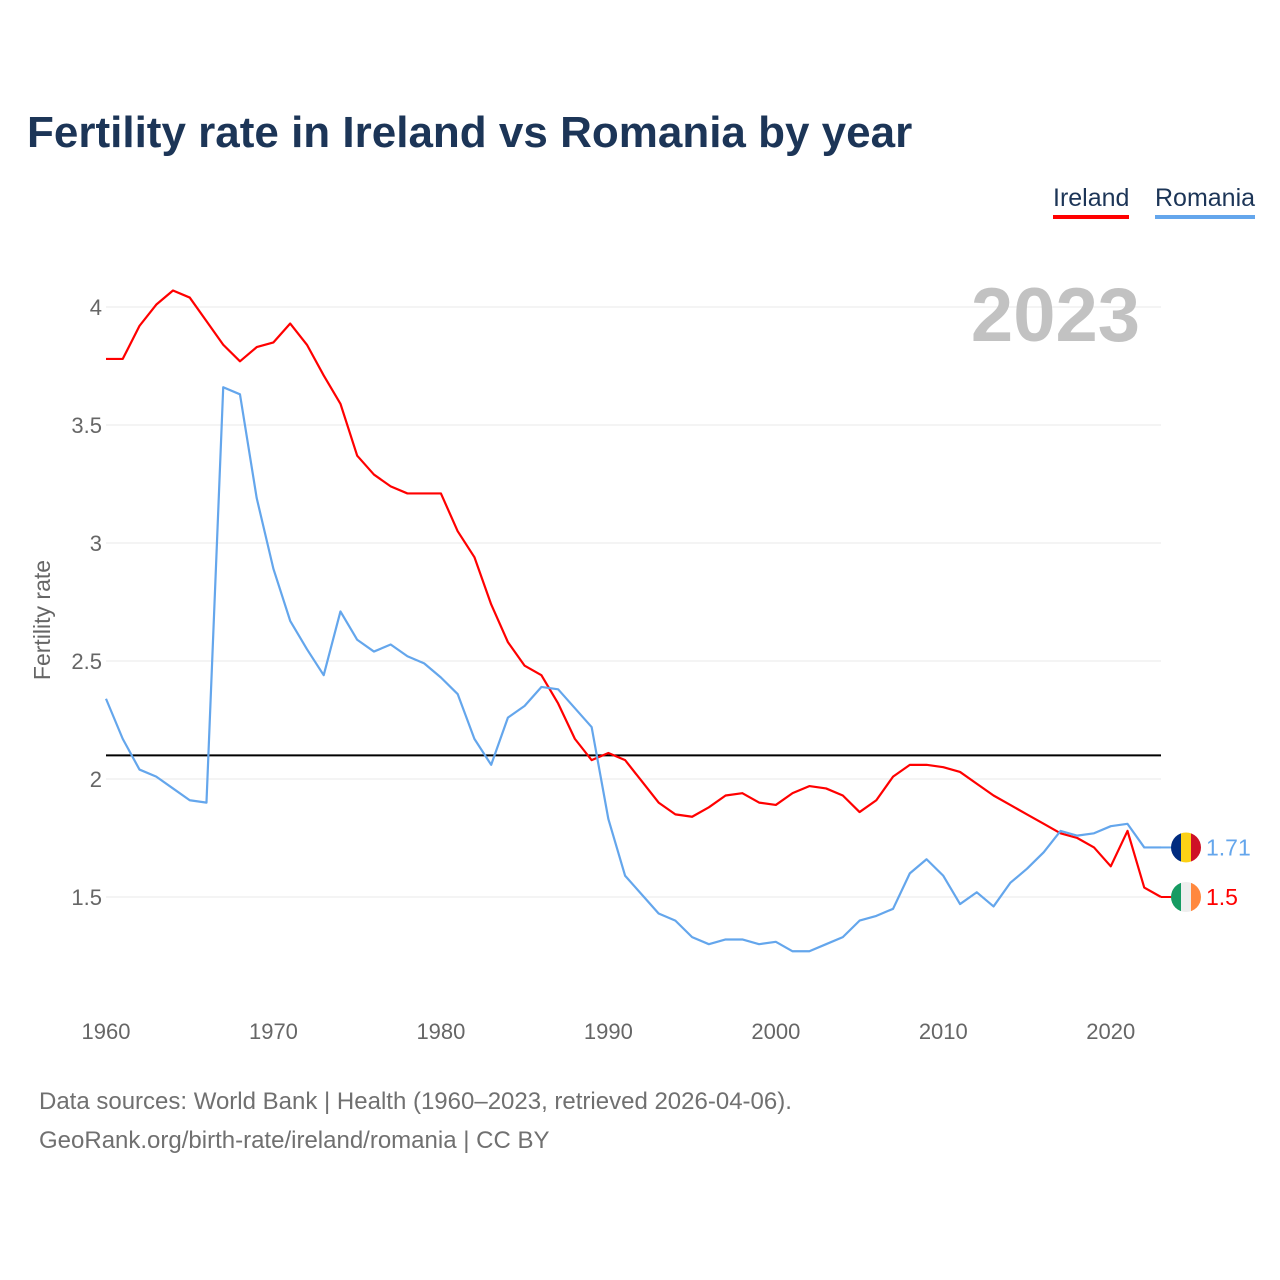 The image size is (1280, 1280). I want to click on x-tick-label: 2000, so click(775, 1031).